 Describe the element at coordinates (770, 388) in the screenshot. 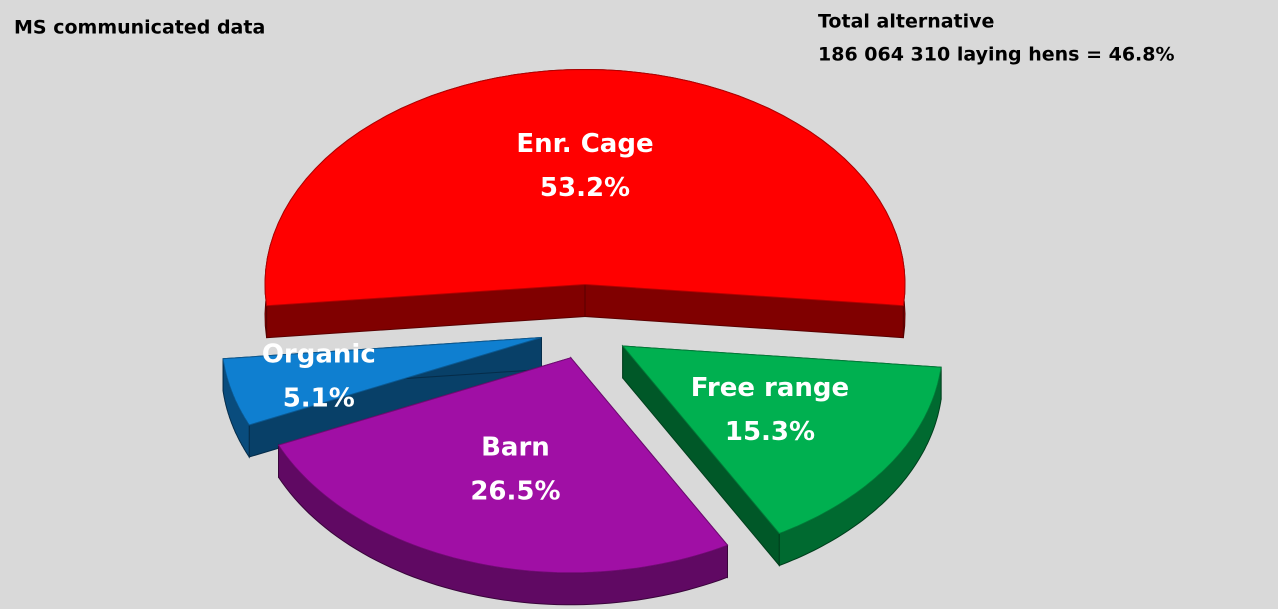

I see `slice-label: Free range` at that location.